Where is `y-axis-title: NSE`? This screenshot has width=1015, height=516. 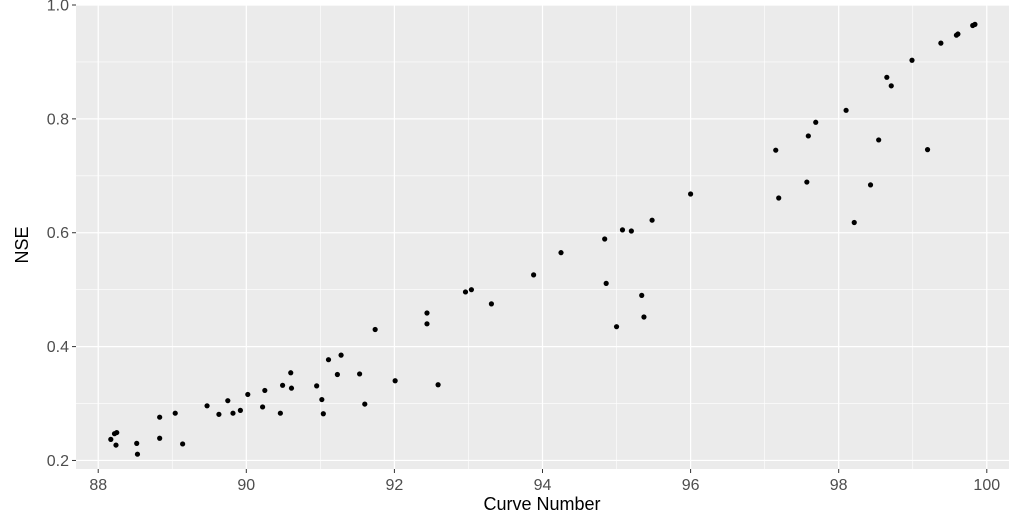
y-axis-title: NSE is located at coordinates (22, 244).